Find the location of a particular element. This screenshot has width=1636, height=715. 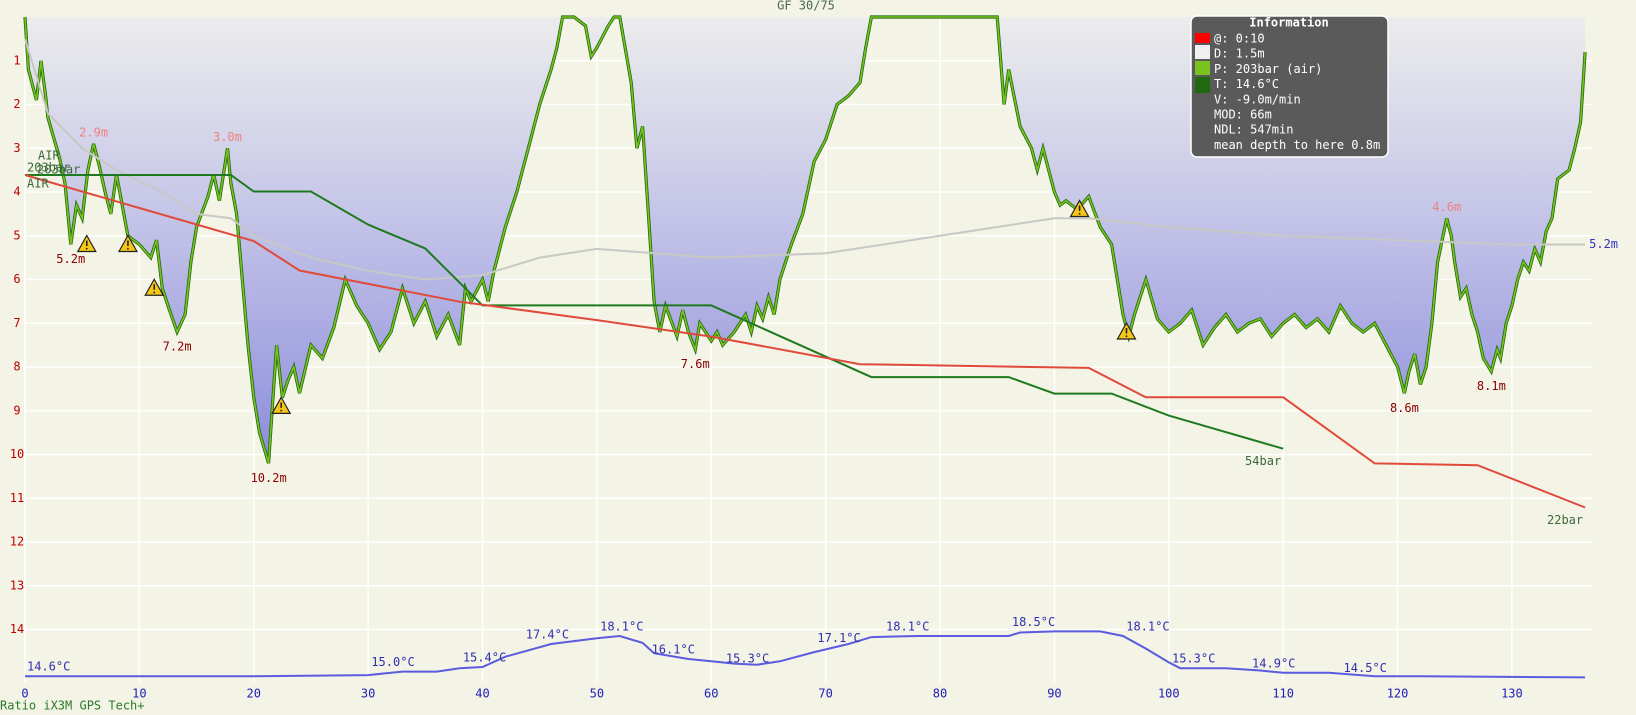

x-tick-label: 60 is located at coordinates (711, 694).